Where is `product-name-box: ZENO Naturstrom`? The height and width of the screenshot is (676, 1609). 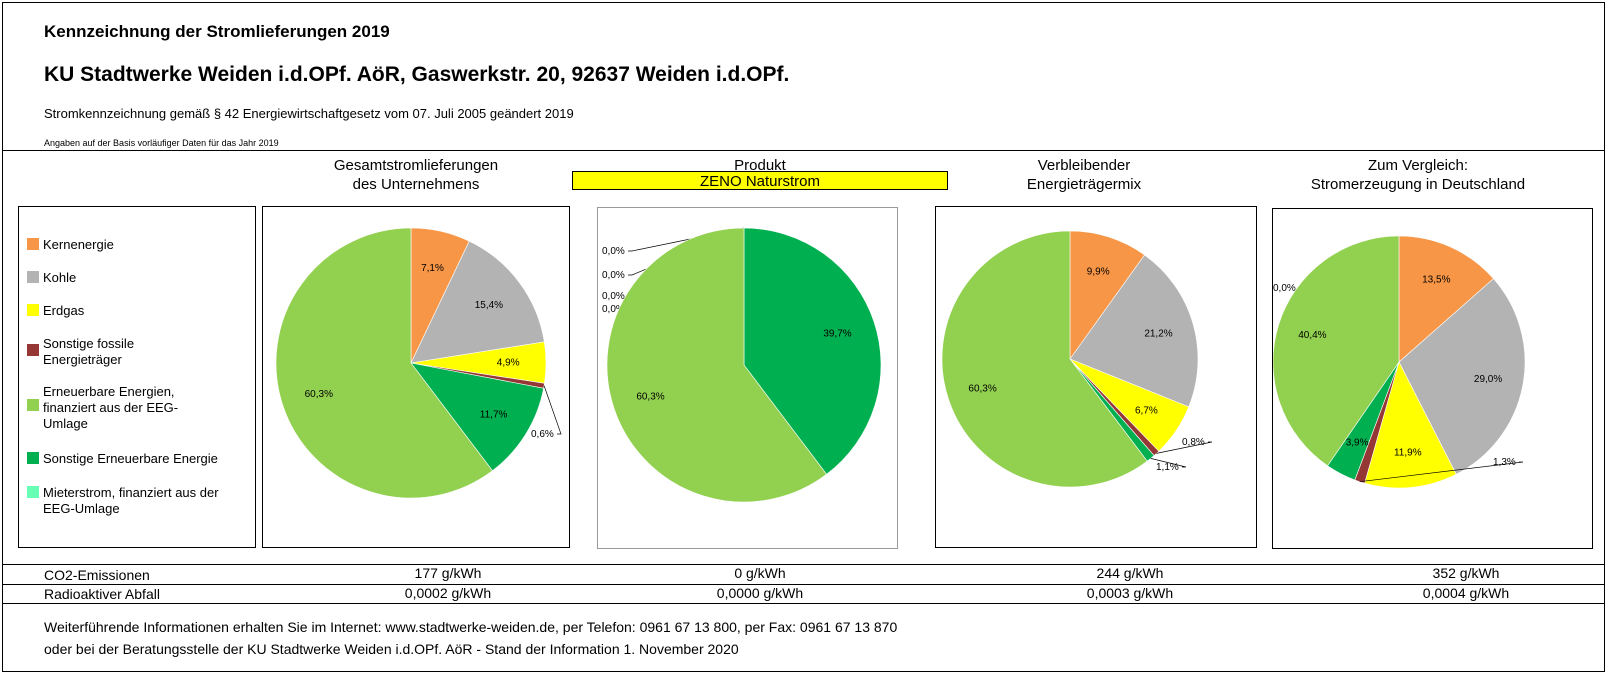 product-name-box: ZENO Naturstrom is located at coordinates (760, 180).